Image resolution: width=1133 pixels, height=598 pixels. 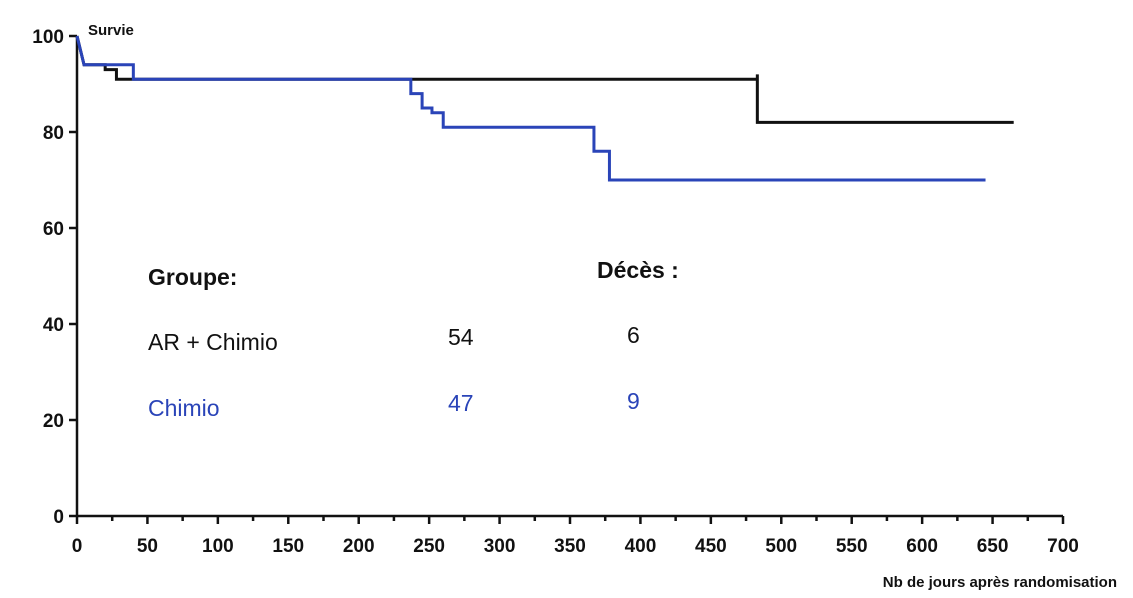 I want to click on y-tick-label-60: 60, so click(x=53, y=229).